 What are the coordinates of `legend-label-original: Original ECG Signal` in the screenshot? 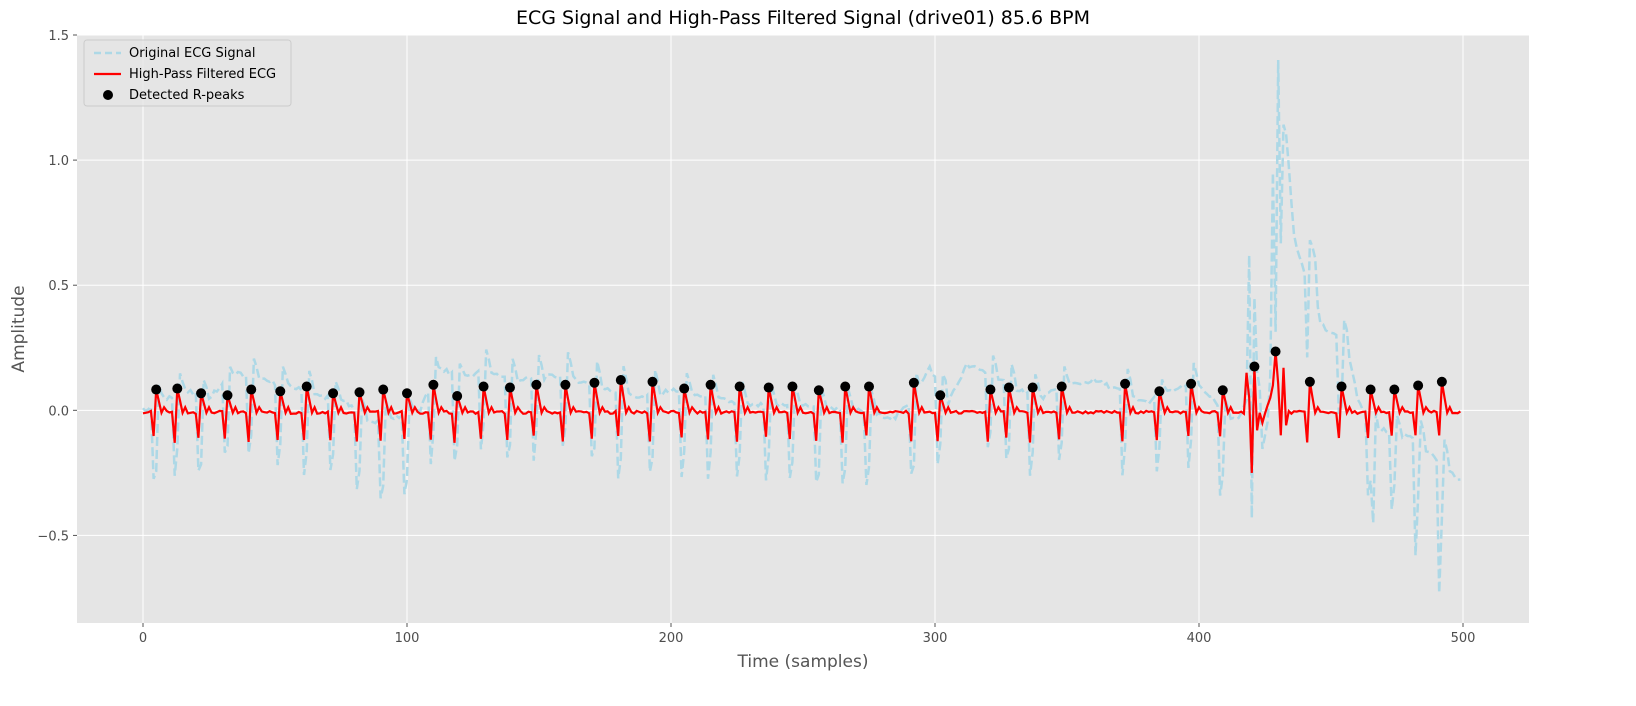 It's located at (192, 53).